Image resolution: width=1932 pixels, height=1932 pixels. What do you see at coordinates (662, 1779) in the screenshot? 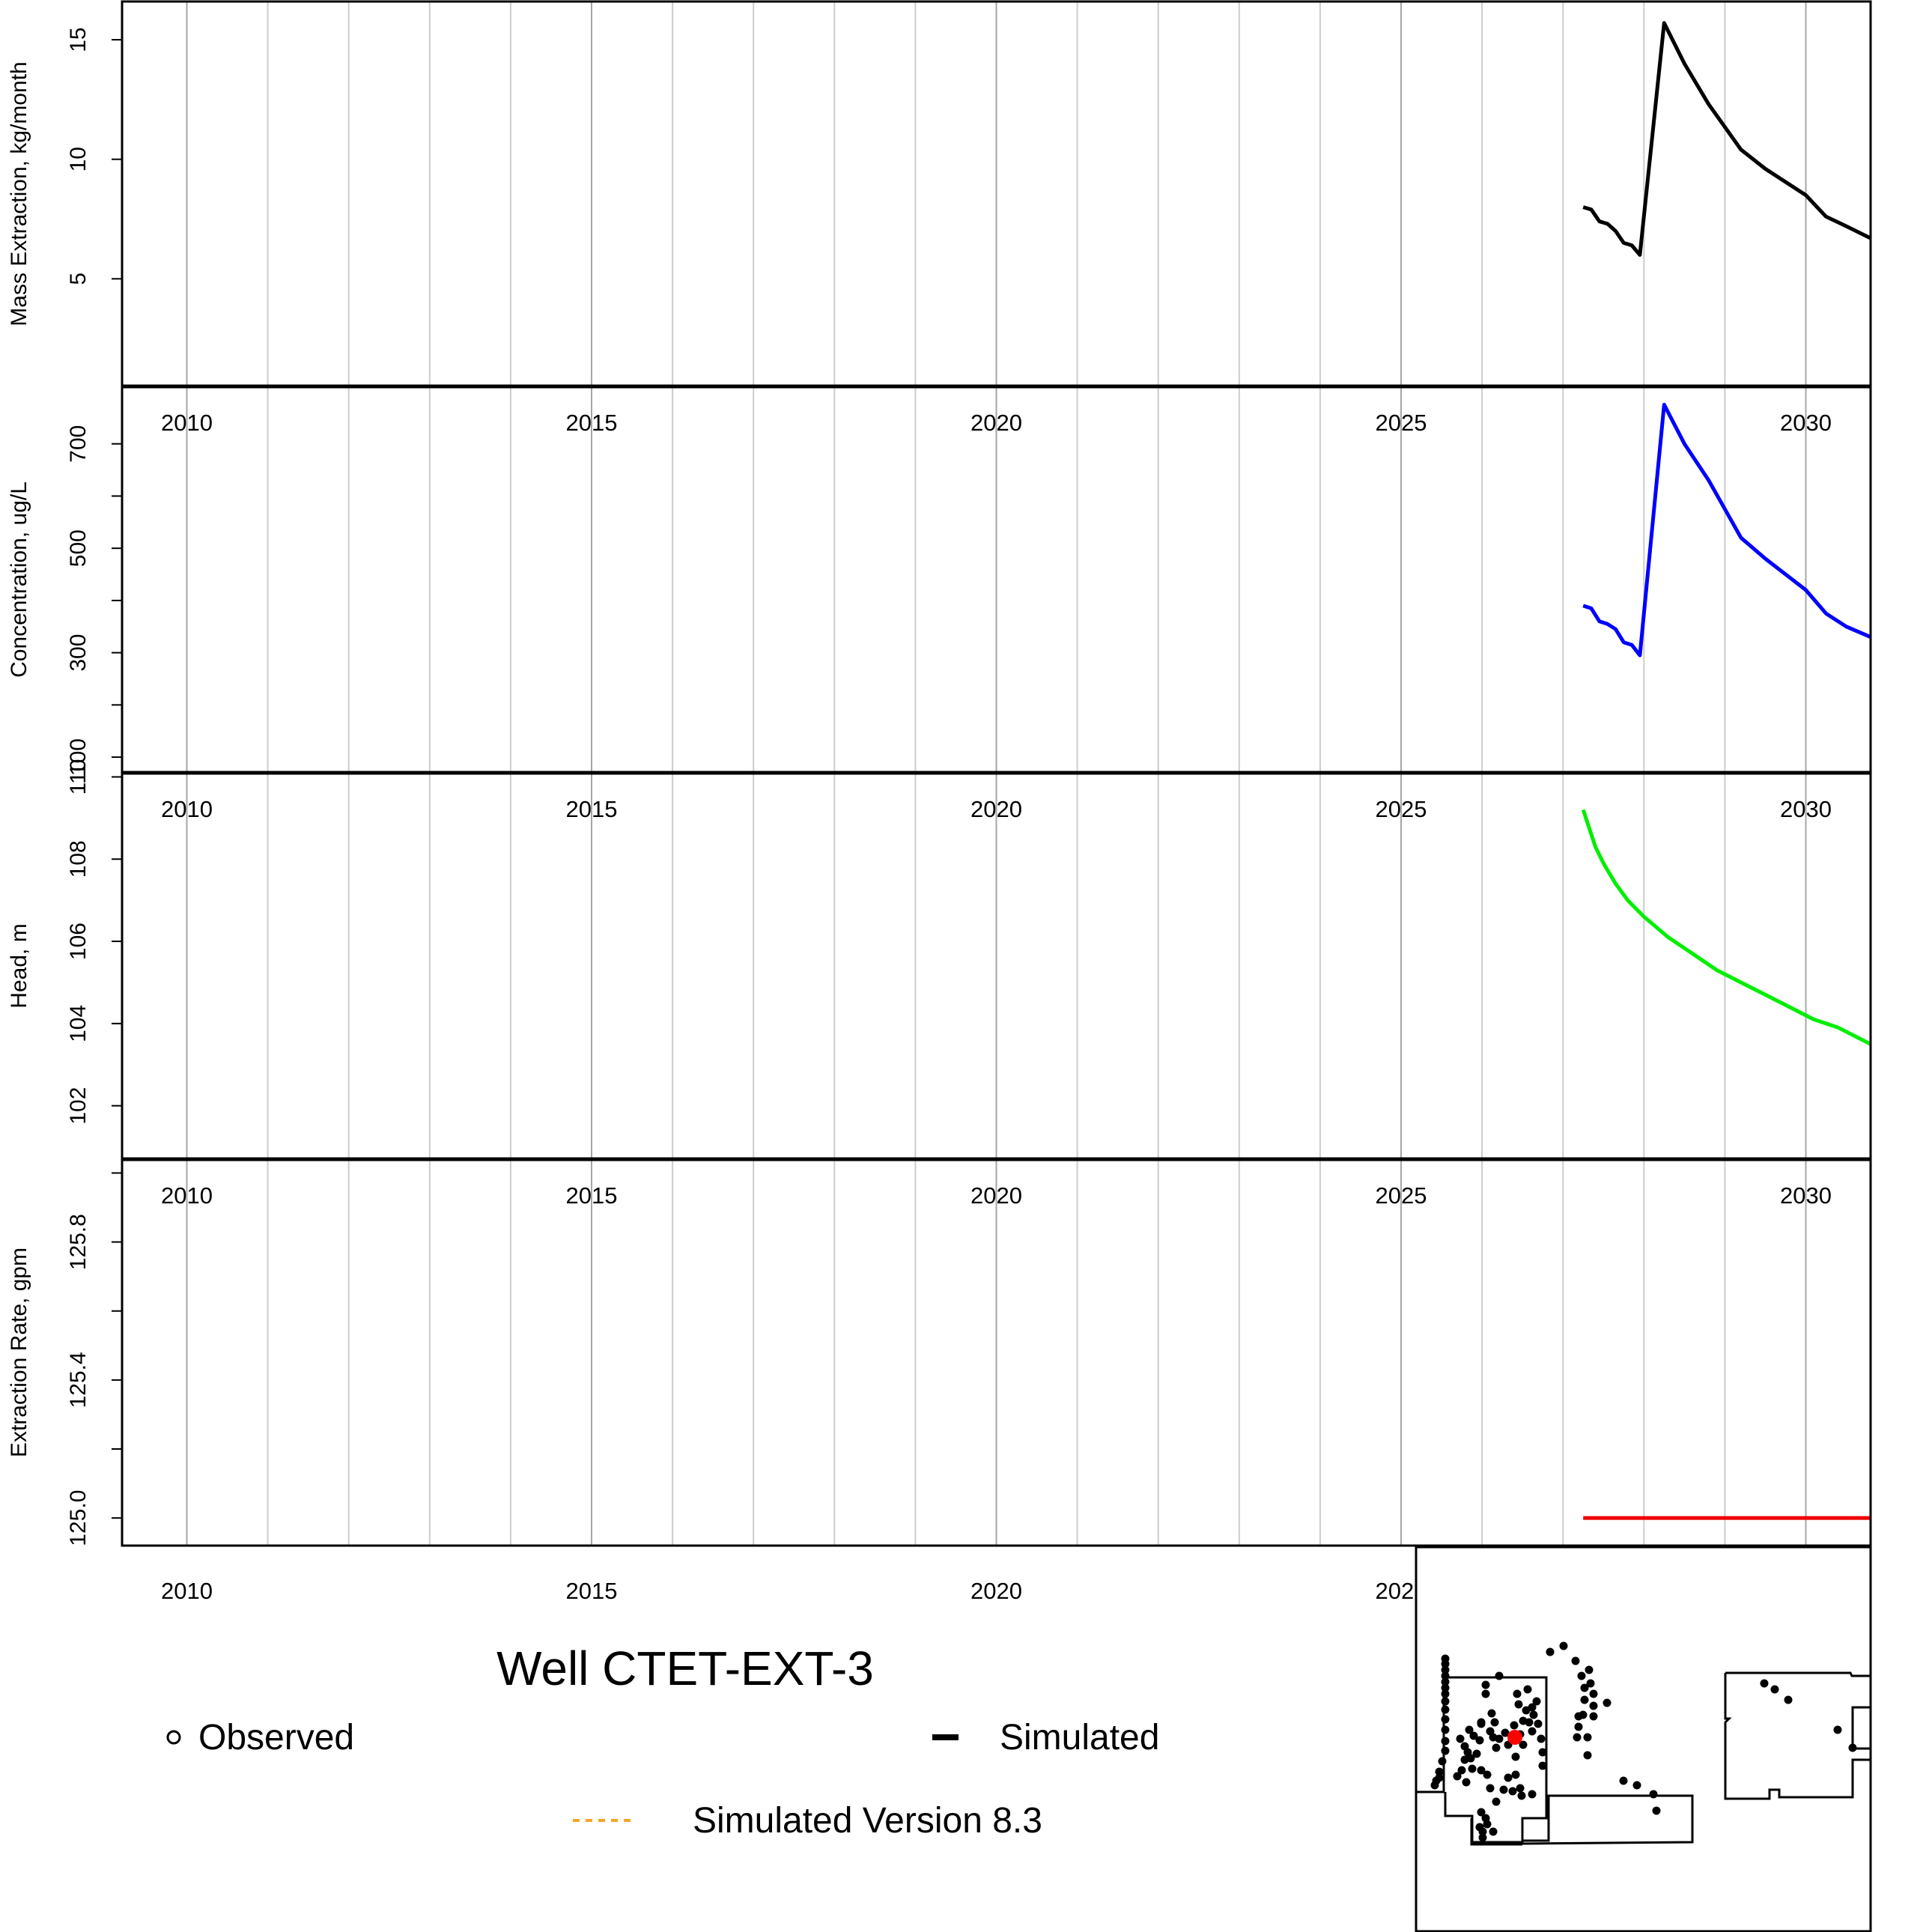
I see `legend: Observed Simulated Simulated Version 8.3` at bounding box center [662, 1779].